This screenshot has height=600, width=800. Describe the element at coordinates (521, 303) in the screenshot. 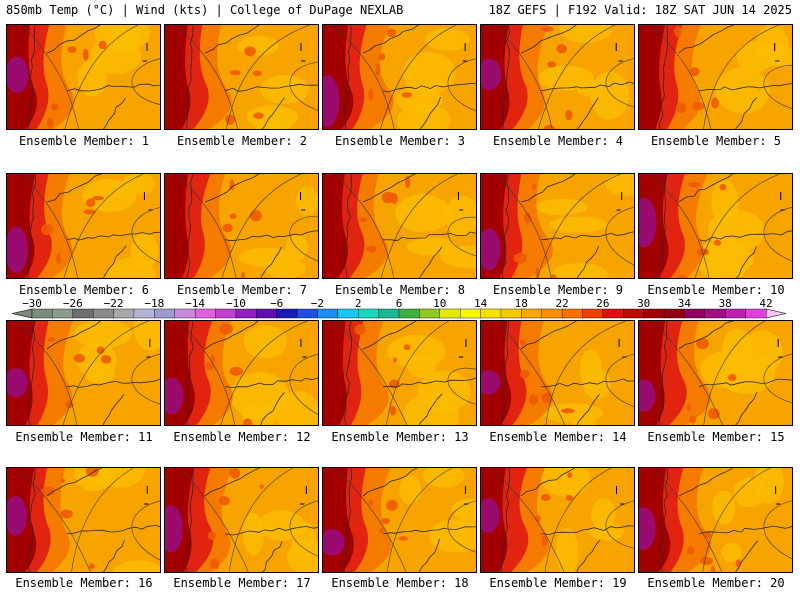

I see `colorbar-tick-label: 18` at that location.